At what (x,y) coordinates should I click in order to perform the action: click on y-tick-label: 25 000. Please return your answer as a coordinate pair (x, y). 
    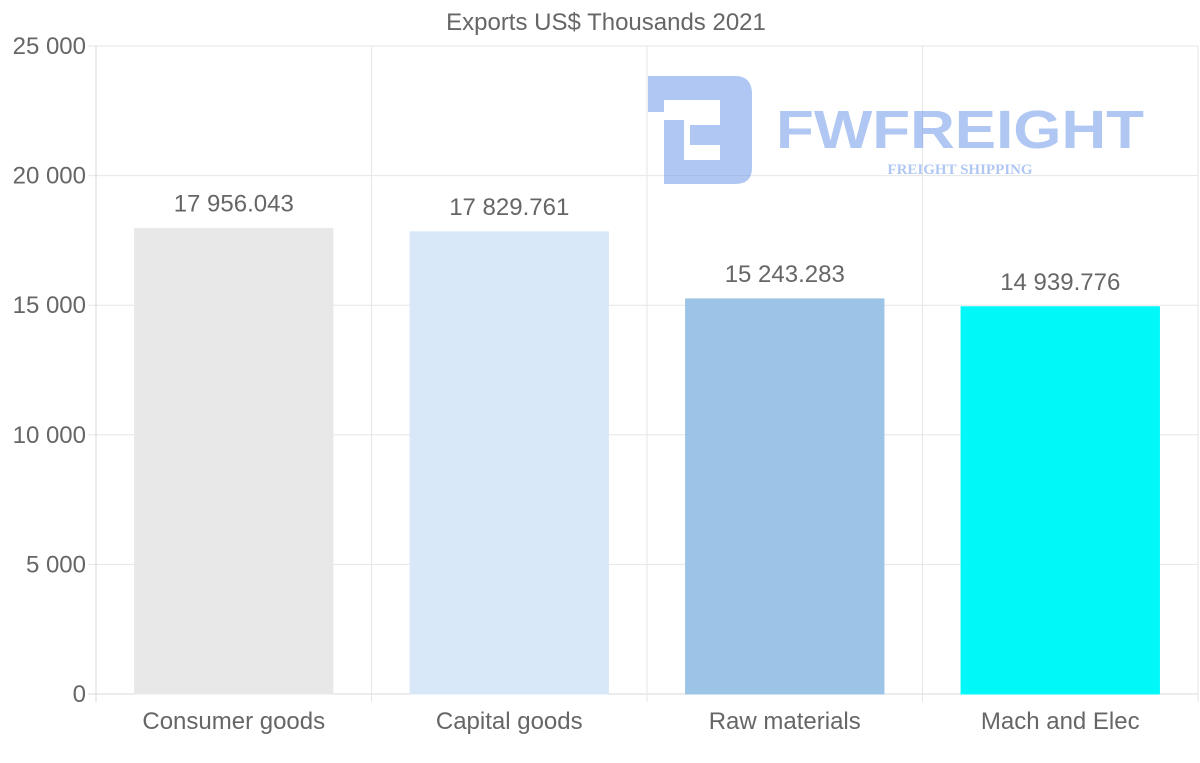
    Looking at the image, I should click on (49, 46).